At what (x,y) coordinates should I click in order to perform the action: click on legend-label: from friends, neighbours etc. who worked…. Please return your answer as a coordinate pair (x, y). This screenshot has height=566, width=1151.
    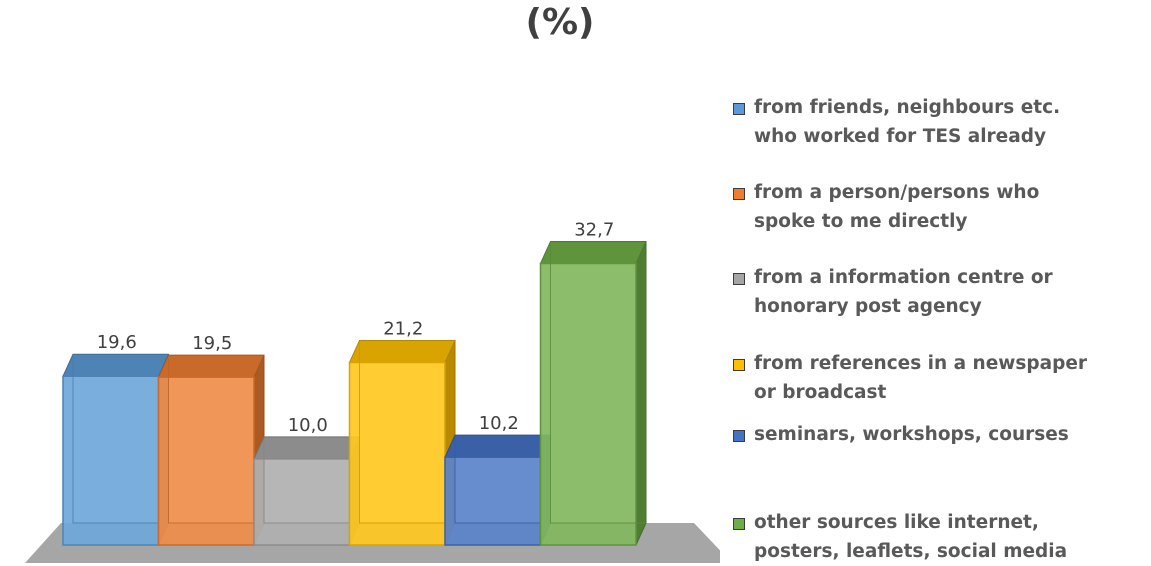
    Looking at the image, I should click on (907, 122).